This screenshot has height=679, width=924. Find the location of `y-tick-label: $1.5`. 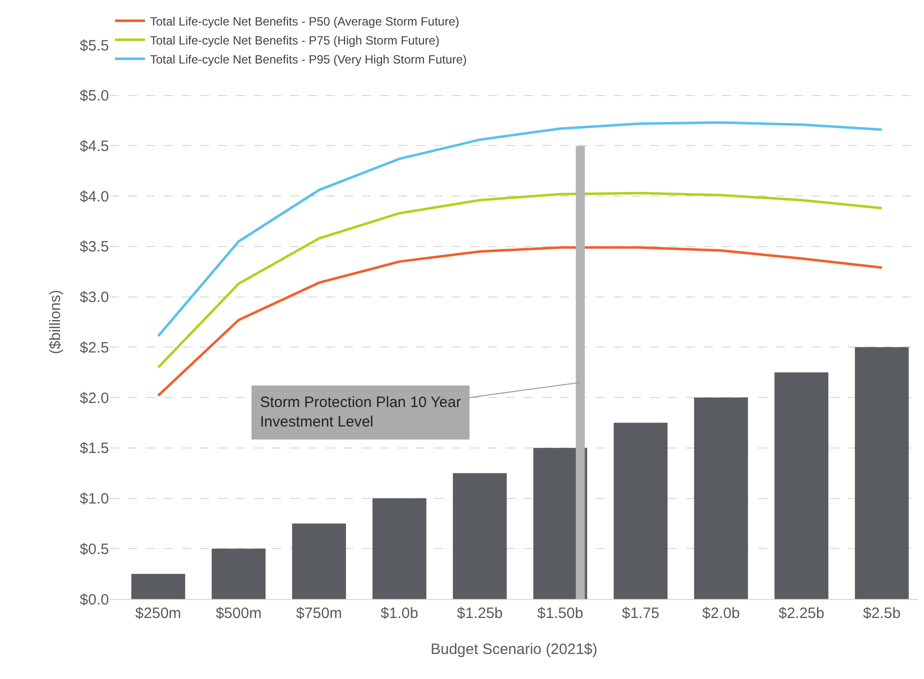

y-tick-label: $1.5 is located at coordinates (94, 449).